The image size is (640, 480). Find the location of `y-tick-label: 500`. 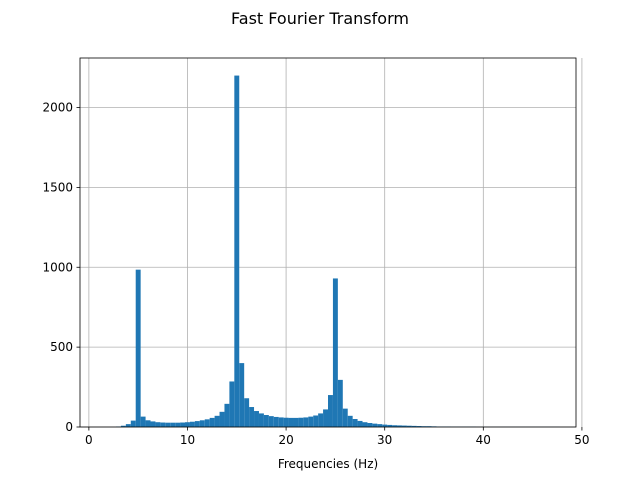

y-tick-label: 500 is located at coordinates (61, 347).